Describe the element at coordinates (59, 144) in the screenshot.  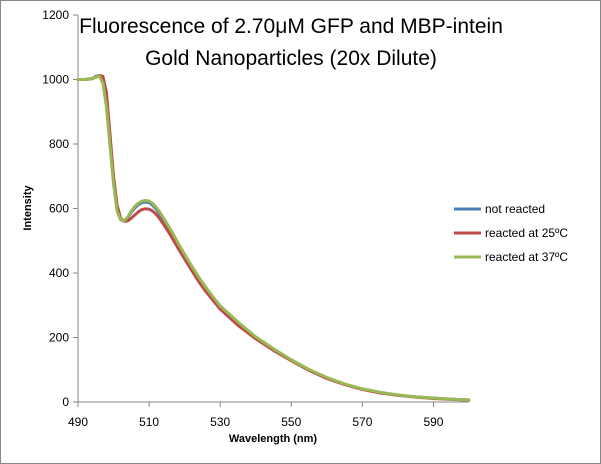
I see `y-tick-label: 800` at that location.